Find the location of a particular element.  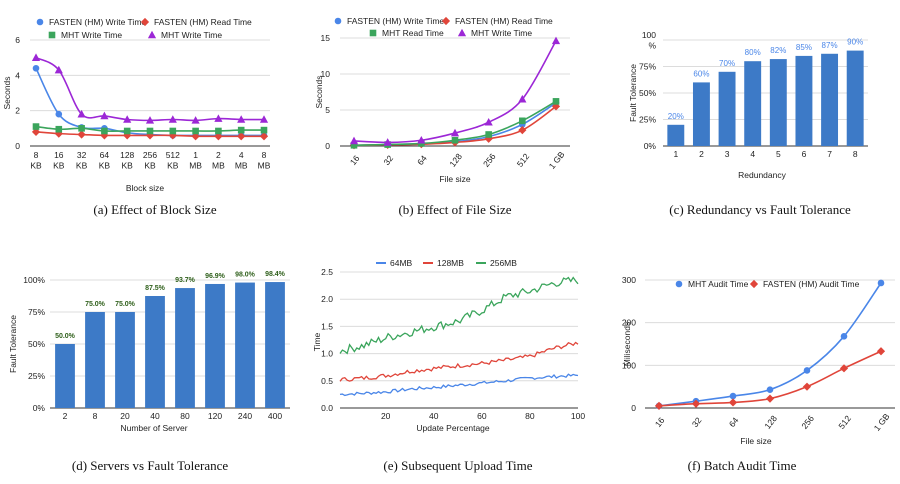

x-tick-label-line: 32 is located at coordinates (82, 155).